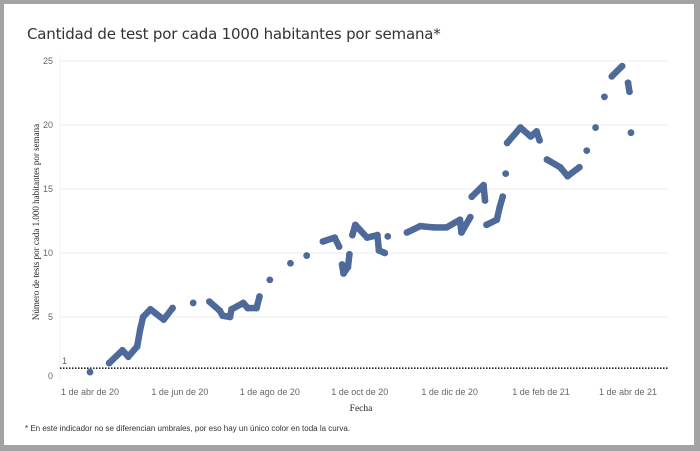 The image size is (700, 451). Describe the element at coordinates (48, 61) in the screenshot. I see `y-tick-label: 25` at that location.